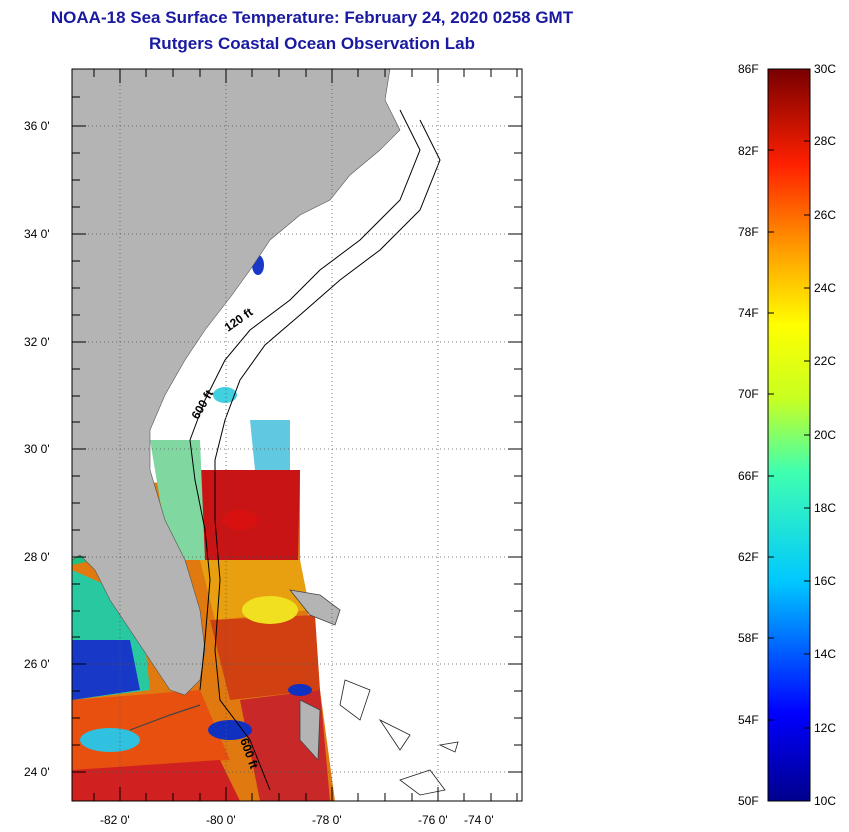 The image size is (849, 832). What do you see at coordinates (748, 557) in the screenshot?
I see `colorbar-f-label: 62F` at bounding box center [748, 557].